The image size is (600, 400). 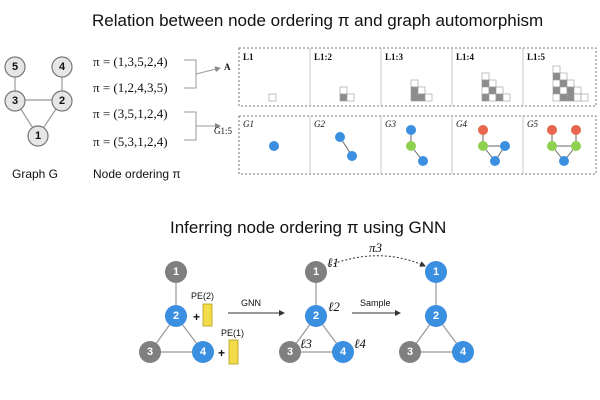 I want to click on graph-seq-panel, so click(x=417, y=145).